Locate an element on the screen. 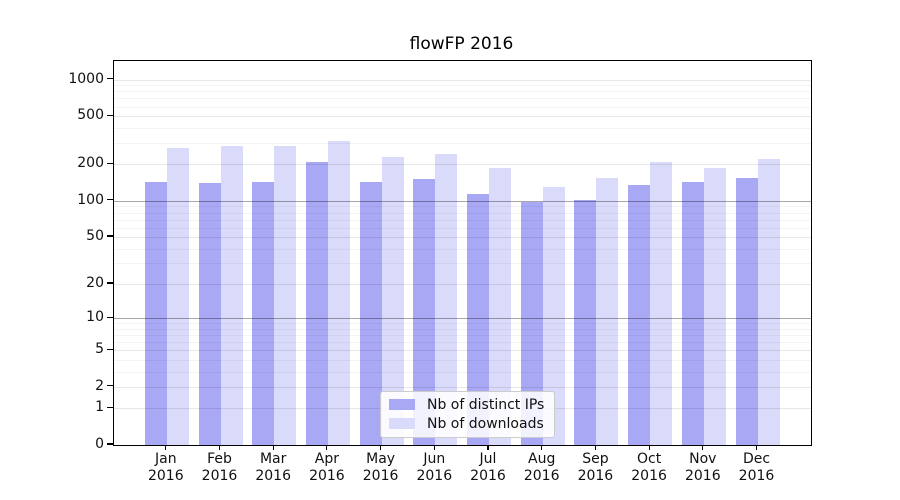 The image size is (900, 500). x-tick-month: Aug is located at coordinates (542, 459).